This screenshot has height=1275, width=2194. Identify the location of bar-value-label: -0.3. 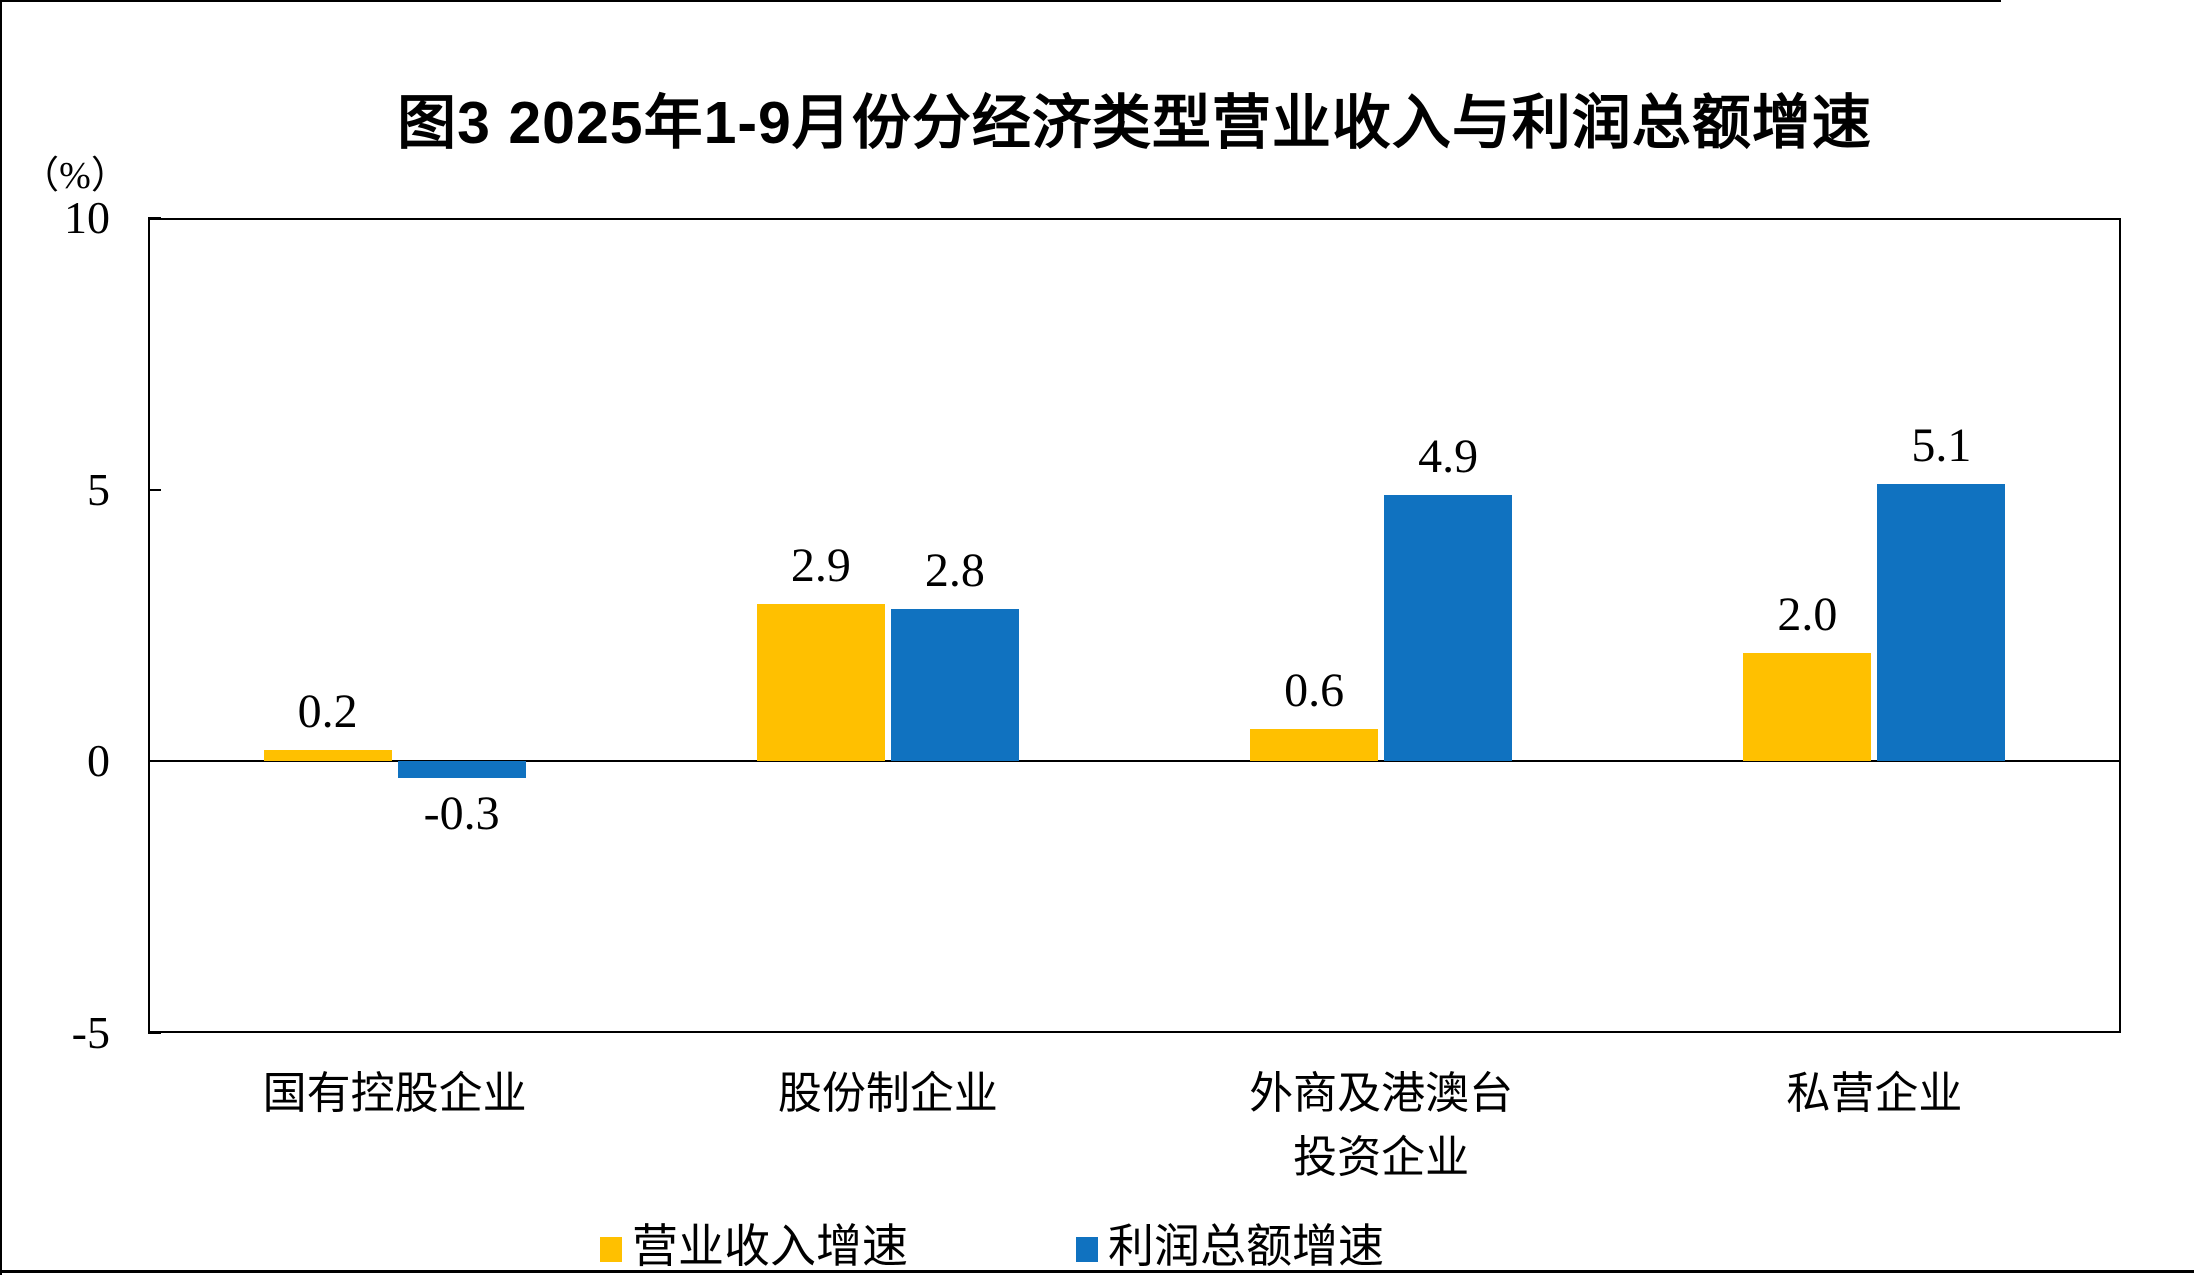
(461, 813).